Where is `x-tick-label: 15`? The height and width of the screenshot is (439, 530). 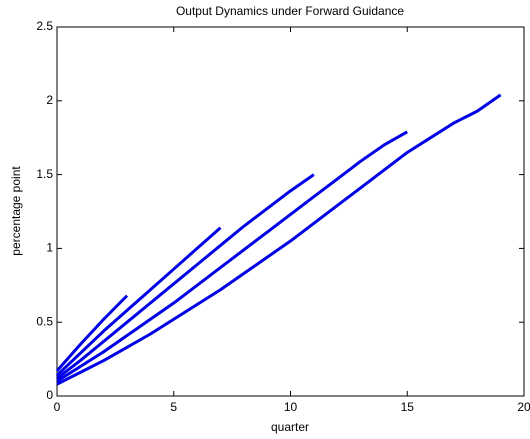 x-tick-label: 15 is located at coordinates (408, 407).